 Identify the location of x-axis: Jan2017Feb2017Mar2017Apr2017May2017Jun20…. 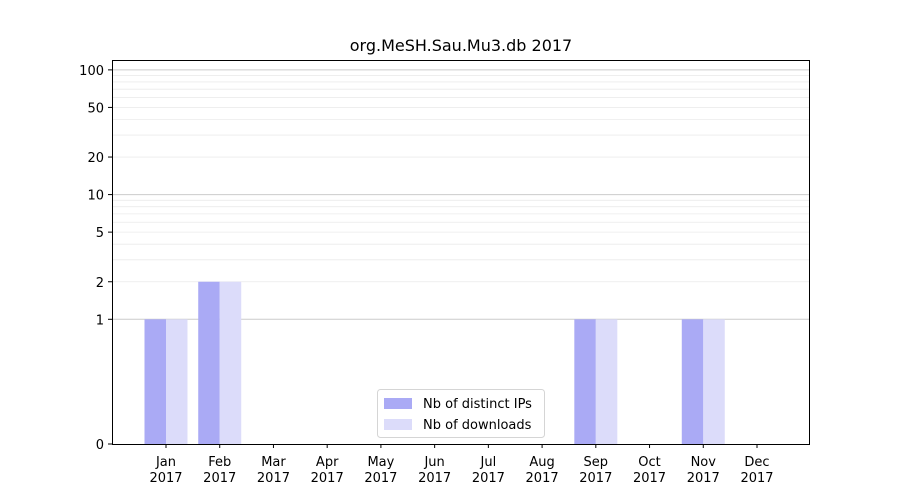
(461, 465).